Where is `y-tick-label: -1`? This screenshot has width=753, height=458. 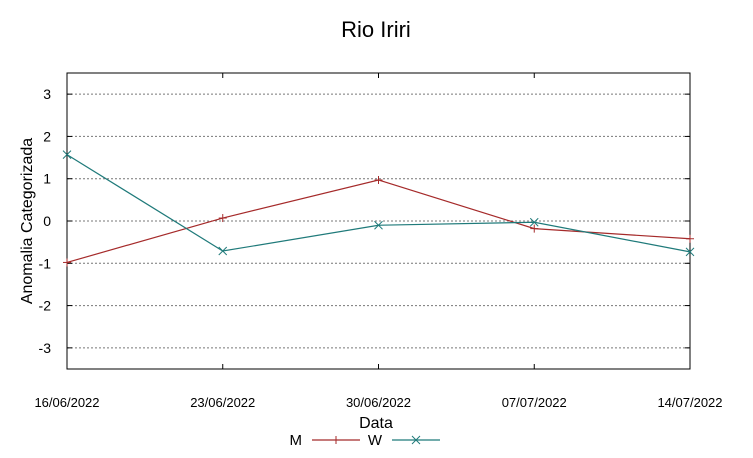
y-tick-label: -1 is located at coordinates (45, 263).